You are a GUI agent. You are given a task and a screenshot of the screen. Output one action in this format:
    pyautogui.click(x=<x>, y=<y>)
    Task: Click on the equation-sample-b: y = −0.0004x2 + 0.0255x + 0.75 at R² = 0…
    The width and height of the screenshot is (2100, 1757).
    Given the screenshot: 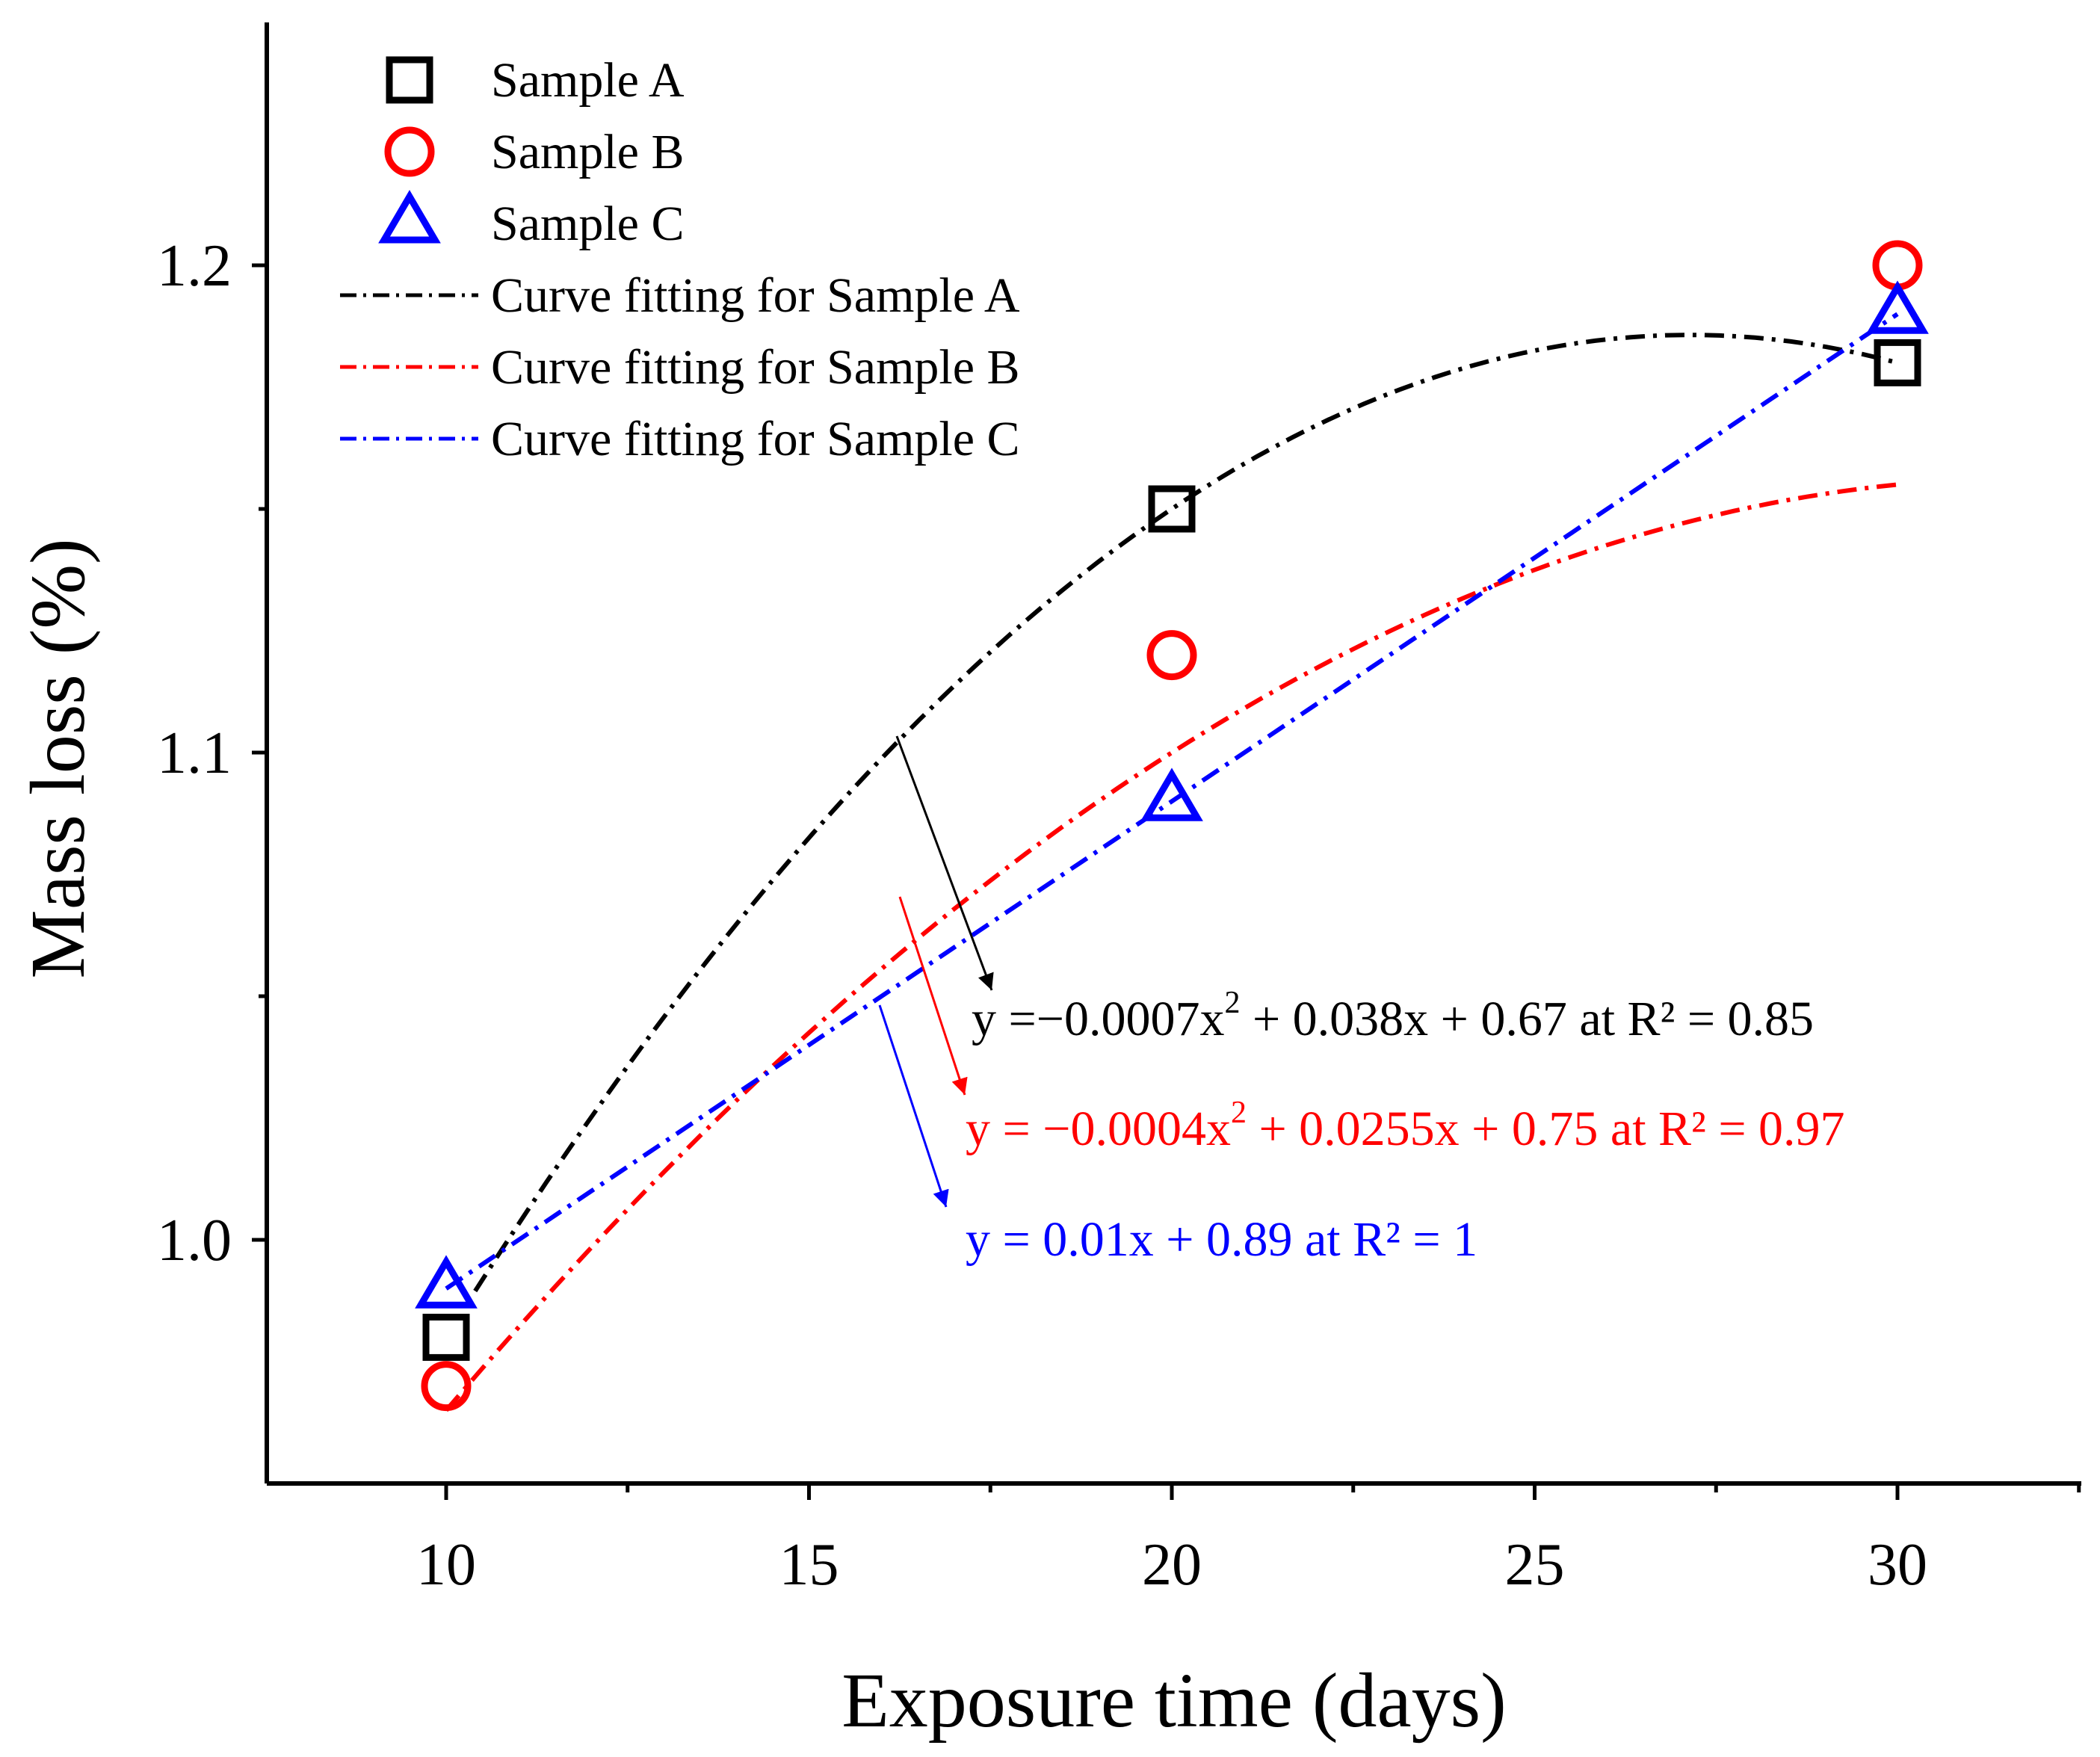 What is the action you would take?
    pyautogui.click(x=1405, y=1126)
    